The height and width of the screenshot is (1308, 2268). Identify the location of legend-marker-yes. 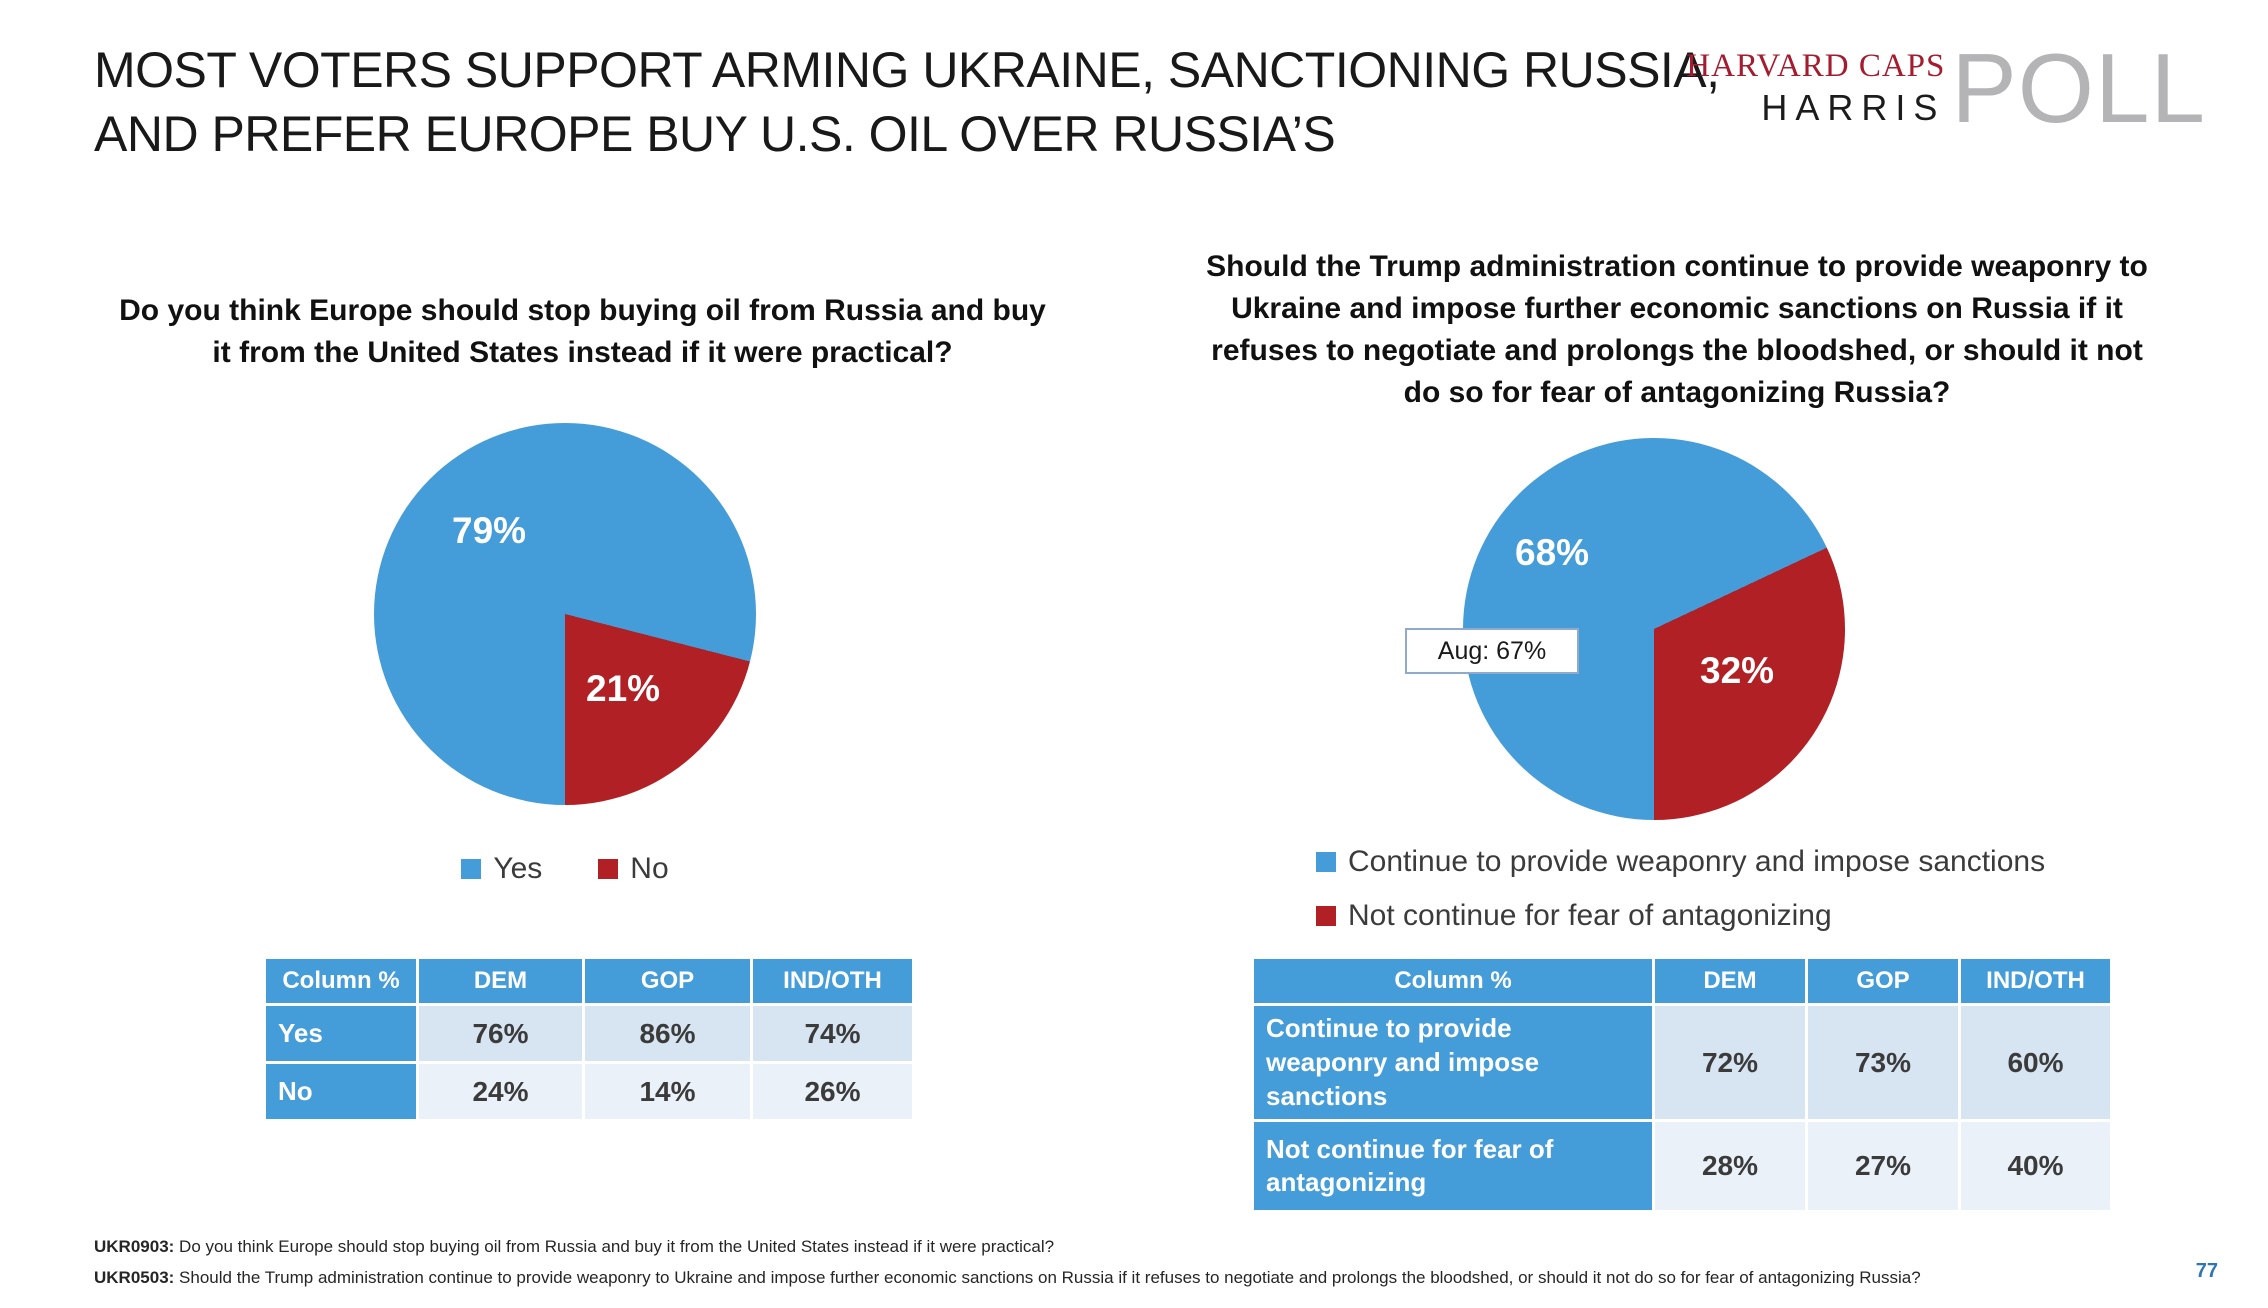
(471, 869).